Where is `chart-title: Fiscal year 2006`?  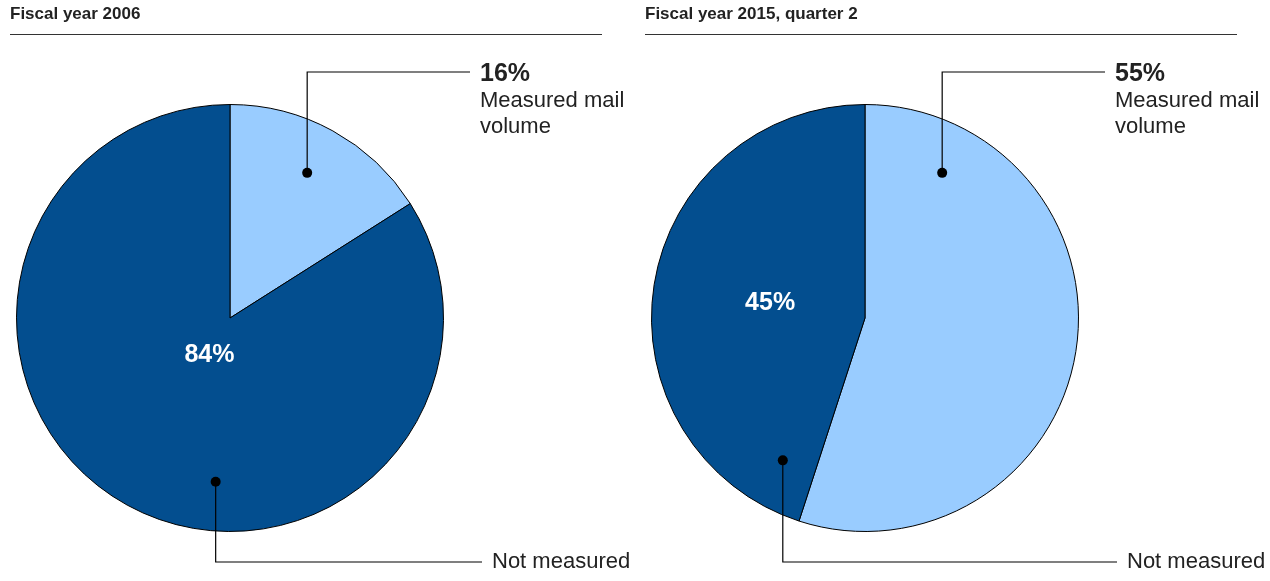 chart-title: Fiscal year 2006 is located at coordinates (306, 17).